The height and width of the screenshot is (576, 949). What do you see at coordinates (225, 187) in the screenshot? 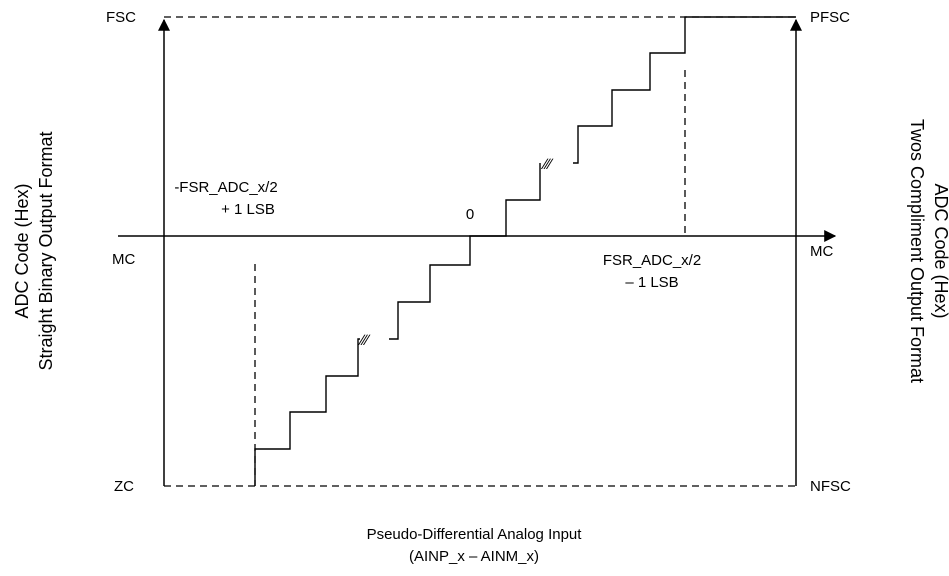
I see `neg-fs-label-line1: -FSR_ADC_x/2` at bounding box center [225, 187].